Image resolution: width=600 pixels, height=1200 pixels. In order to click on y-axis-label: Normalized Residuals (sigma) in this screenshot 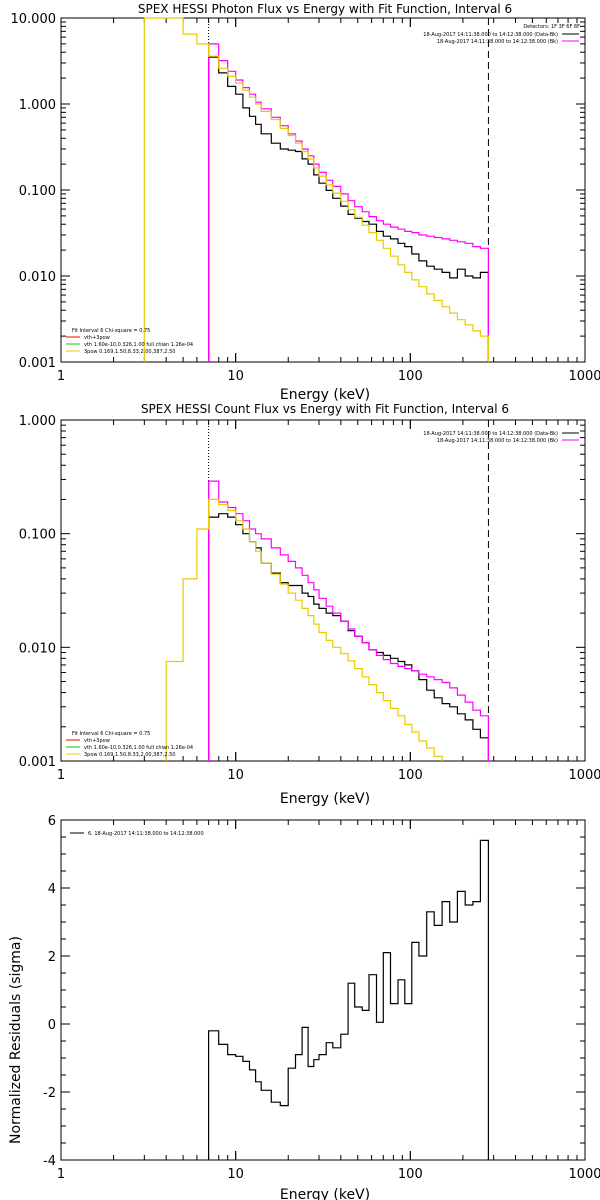, I will do `click(16, 1040)`.